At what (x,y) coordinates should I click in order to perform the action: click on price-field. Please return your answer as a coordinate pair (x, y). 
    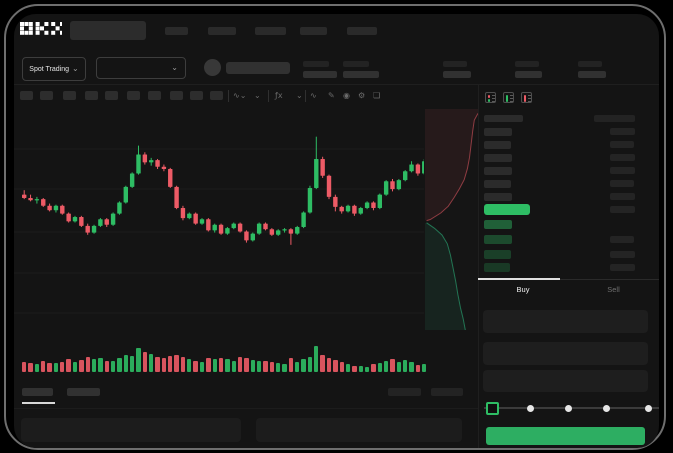
    Looking at the image, I should click on (565, 321).